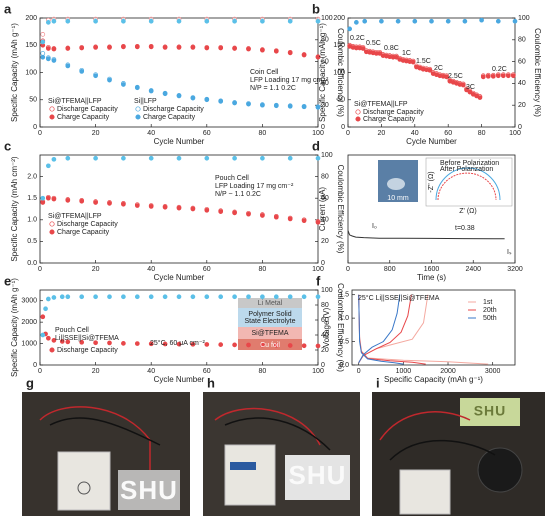 Image resolution: width=554 pixels, height=524 pixels. I want to click on y2-tick-label: 60, so click(325, 320).